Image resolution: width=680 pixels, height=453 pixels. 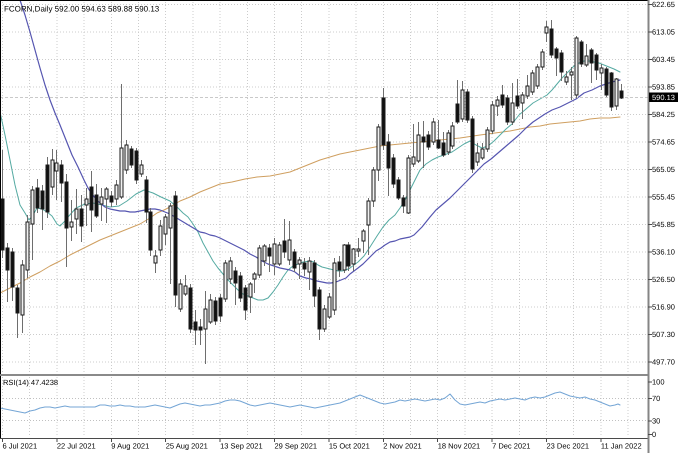 What do you see at coordinates (459, 446) in the screenshot?
I see `svg-text: 18 Nov 2021` at bounding box center [459, 446].